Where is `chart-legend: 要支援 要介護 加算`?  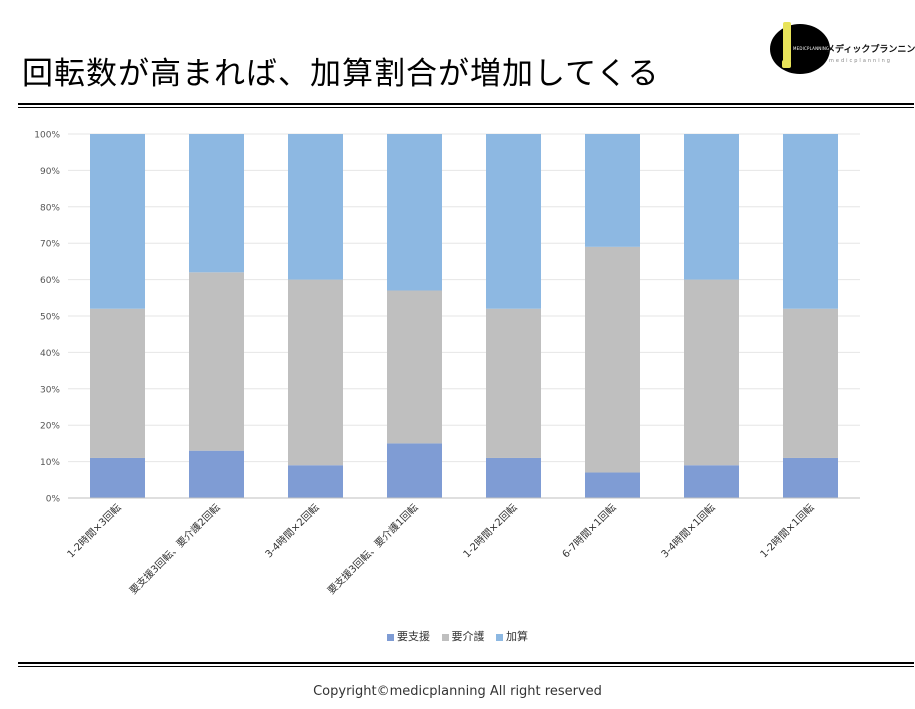 chart-legend: 要支援 要介護 加算 is located at coordinates (457, 636).